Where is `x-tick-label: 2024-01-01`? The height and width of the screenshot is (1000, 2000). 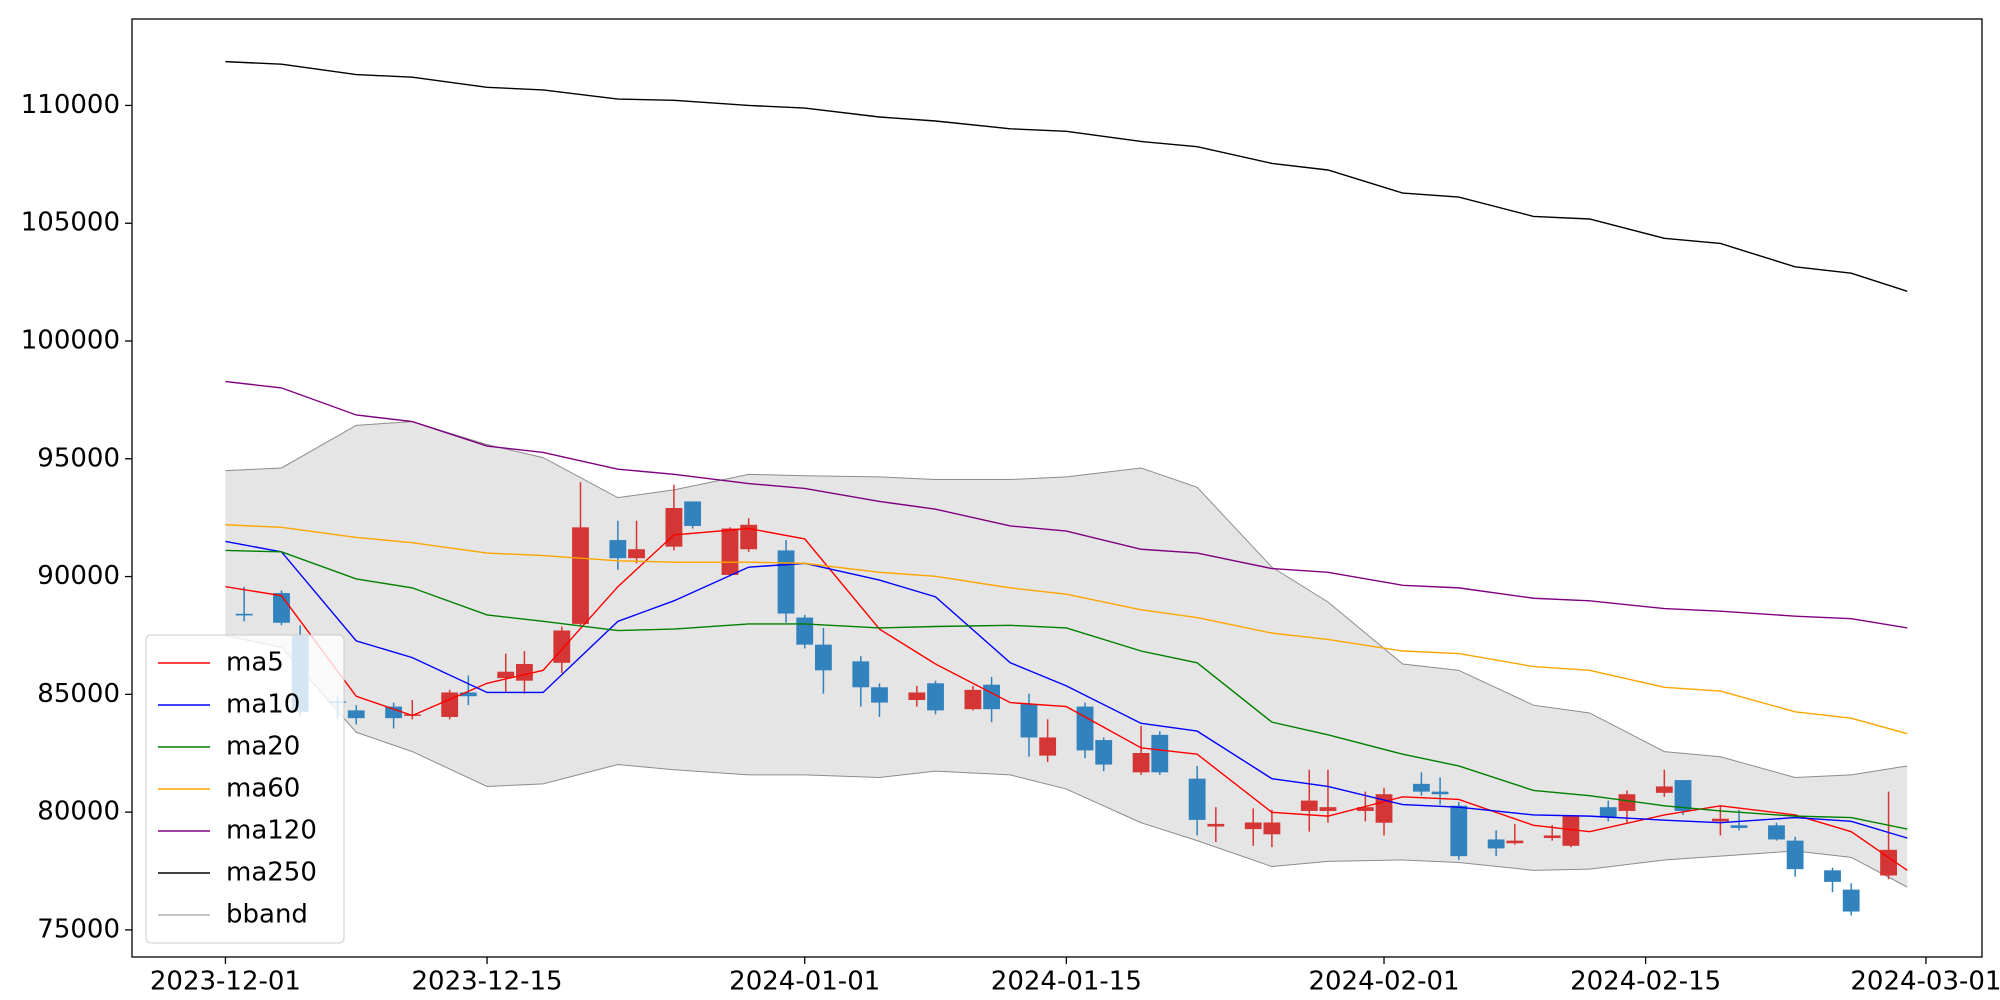
x-tick-label: 2024-01-01 is located at coordinates (804, 982).